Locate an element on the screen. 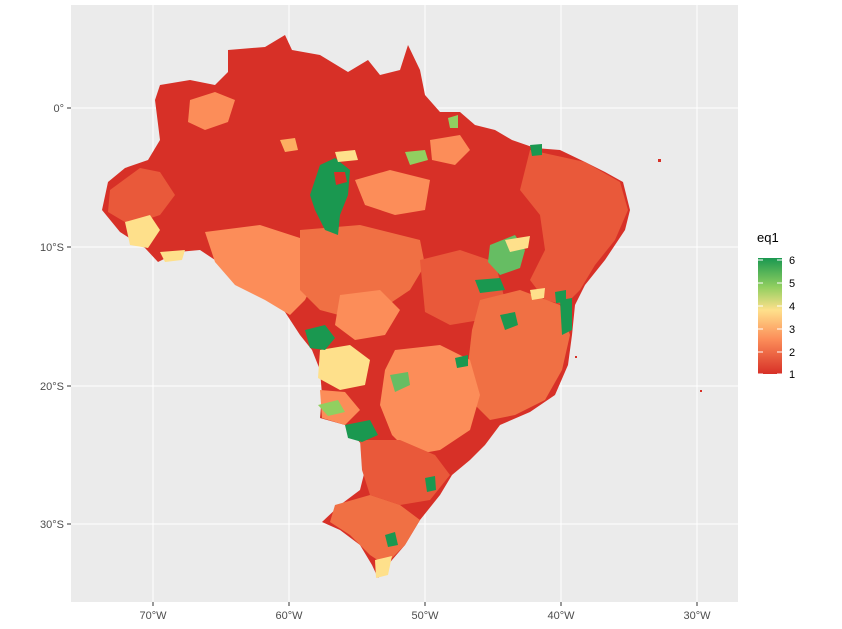  y-tick-label: 30°S is located at coordinates (52, 525).